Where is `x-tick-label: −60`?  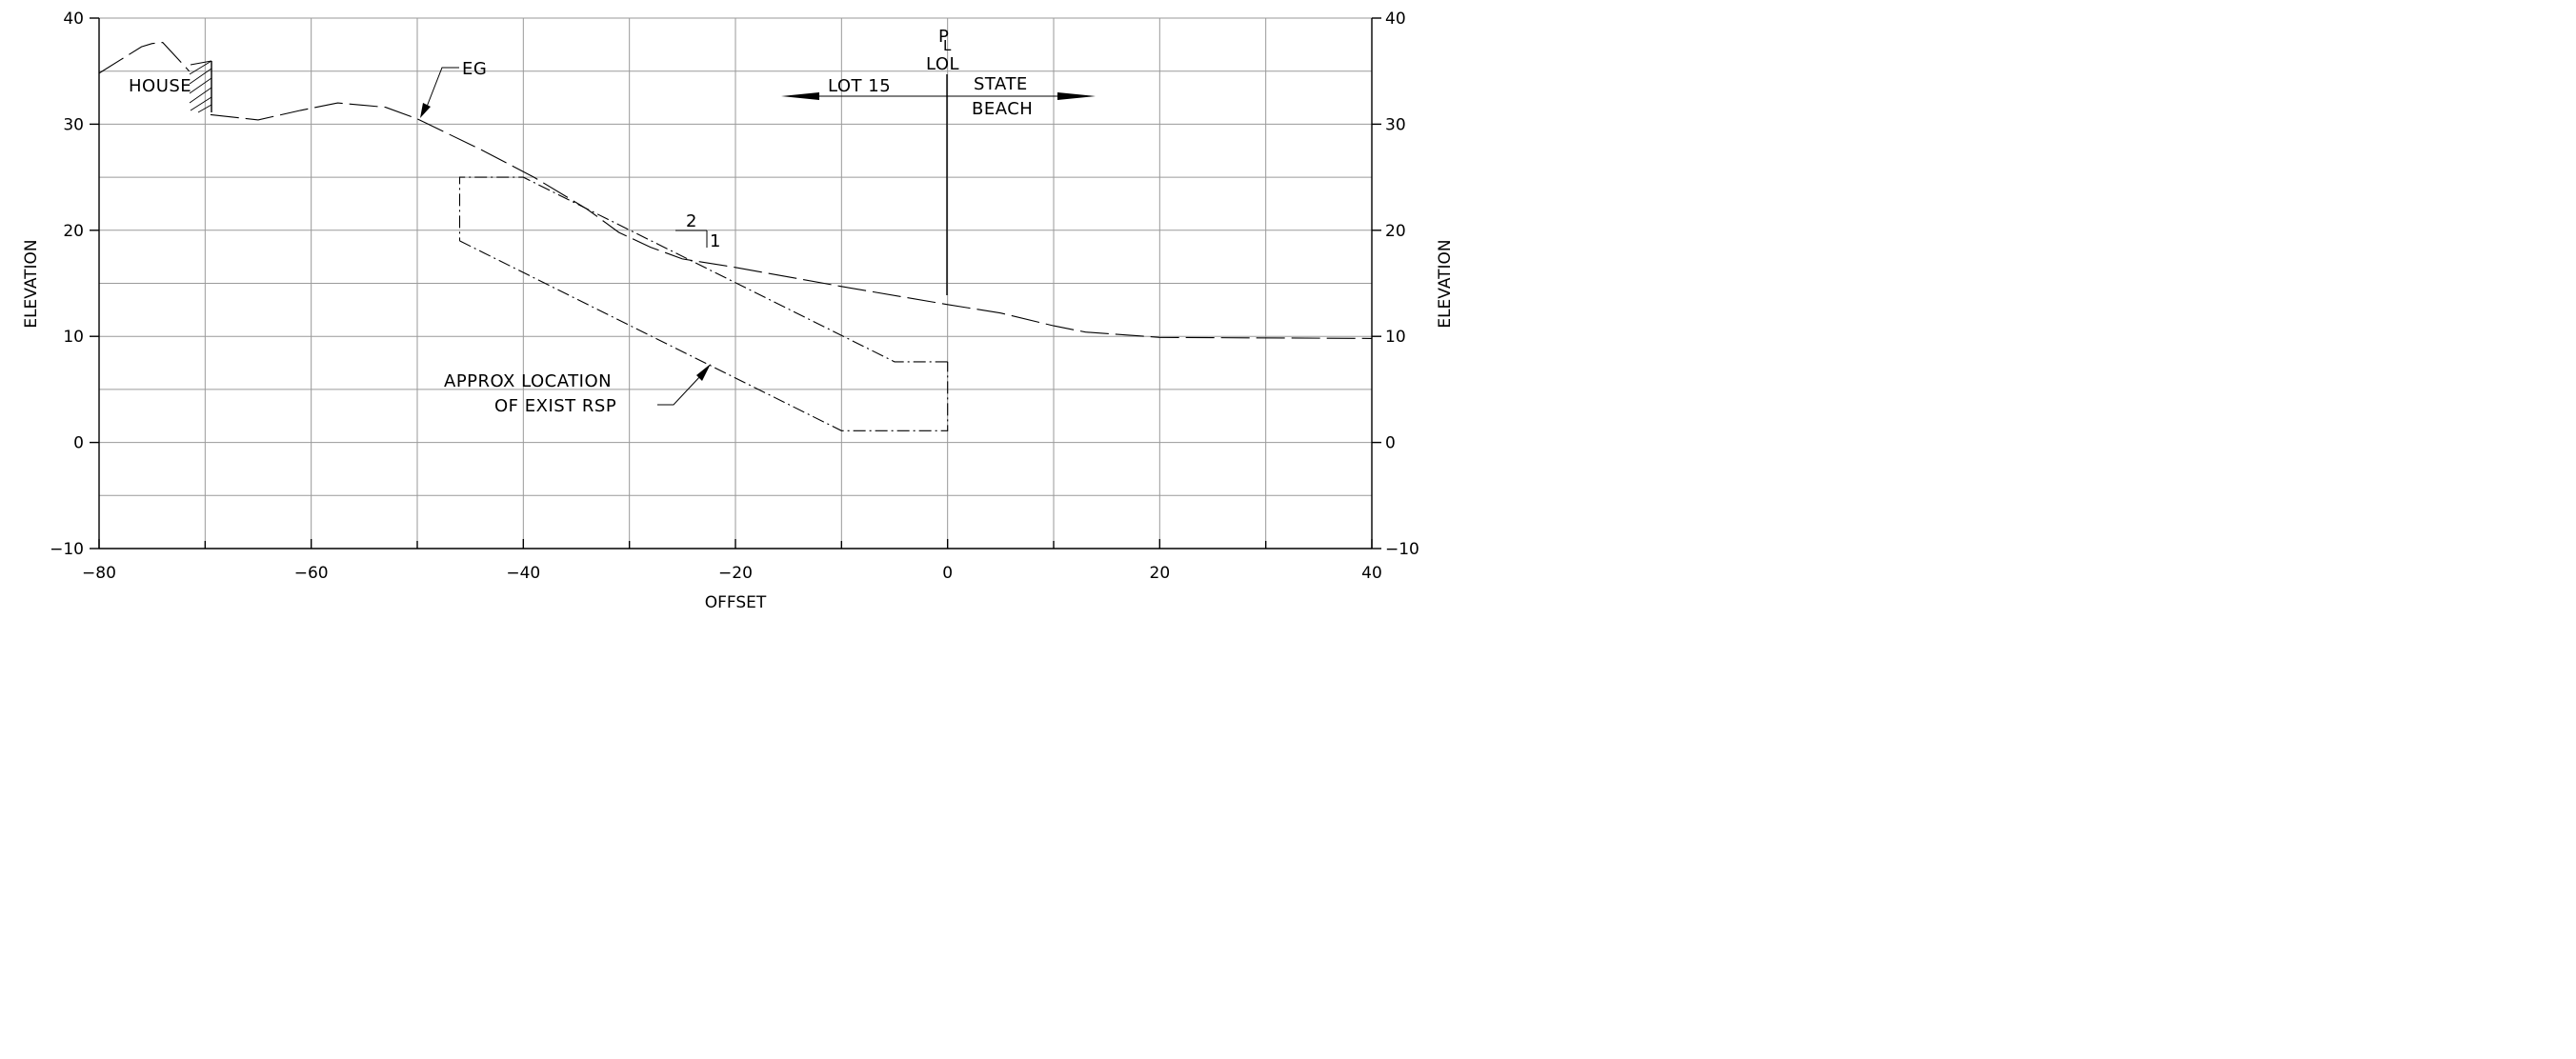
x-tick-label: −60 is located at coordinates (311, 573).